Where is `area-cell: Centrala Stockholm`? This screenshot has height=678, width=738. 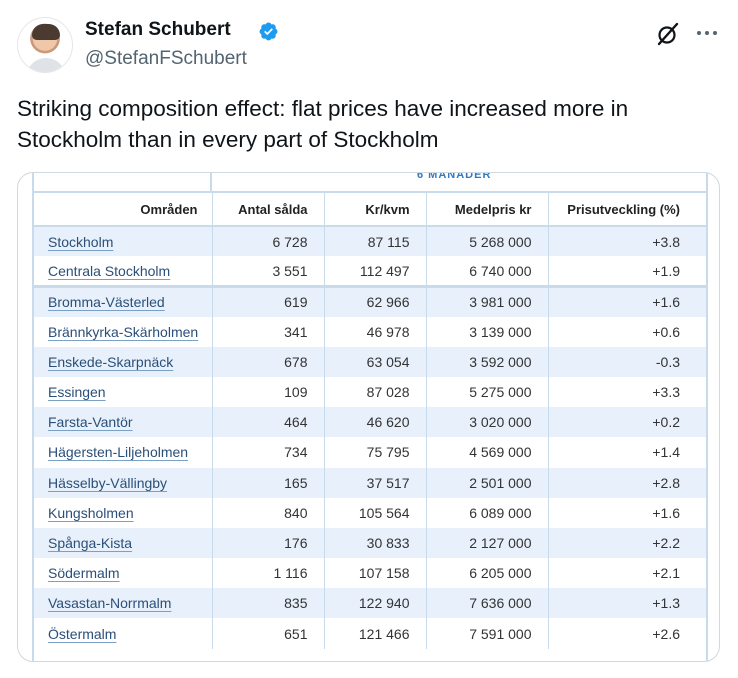
area-cell: Centrala Stockholm is located at coordinates (123, 271).